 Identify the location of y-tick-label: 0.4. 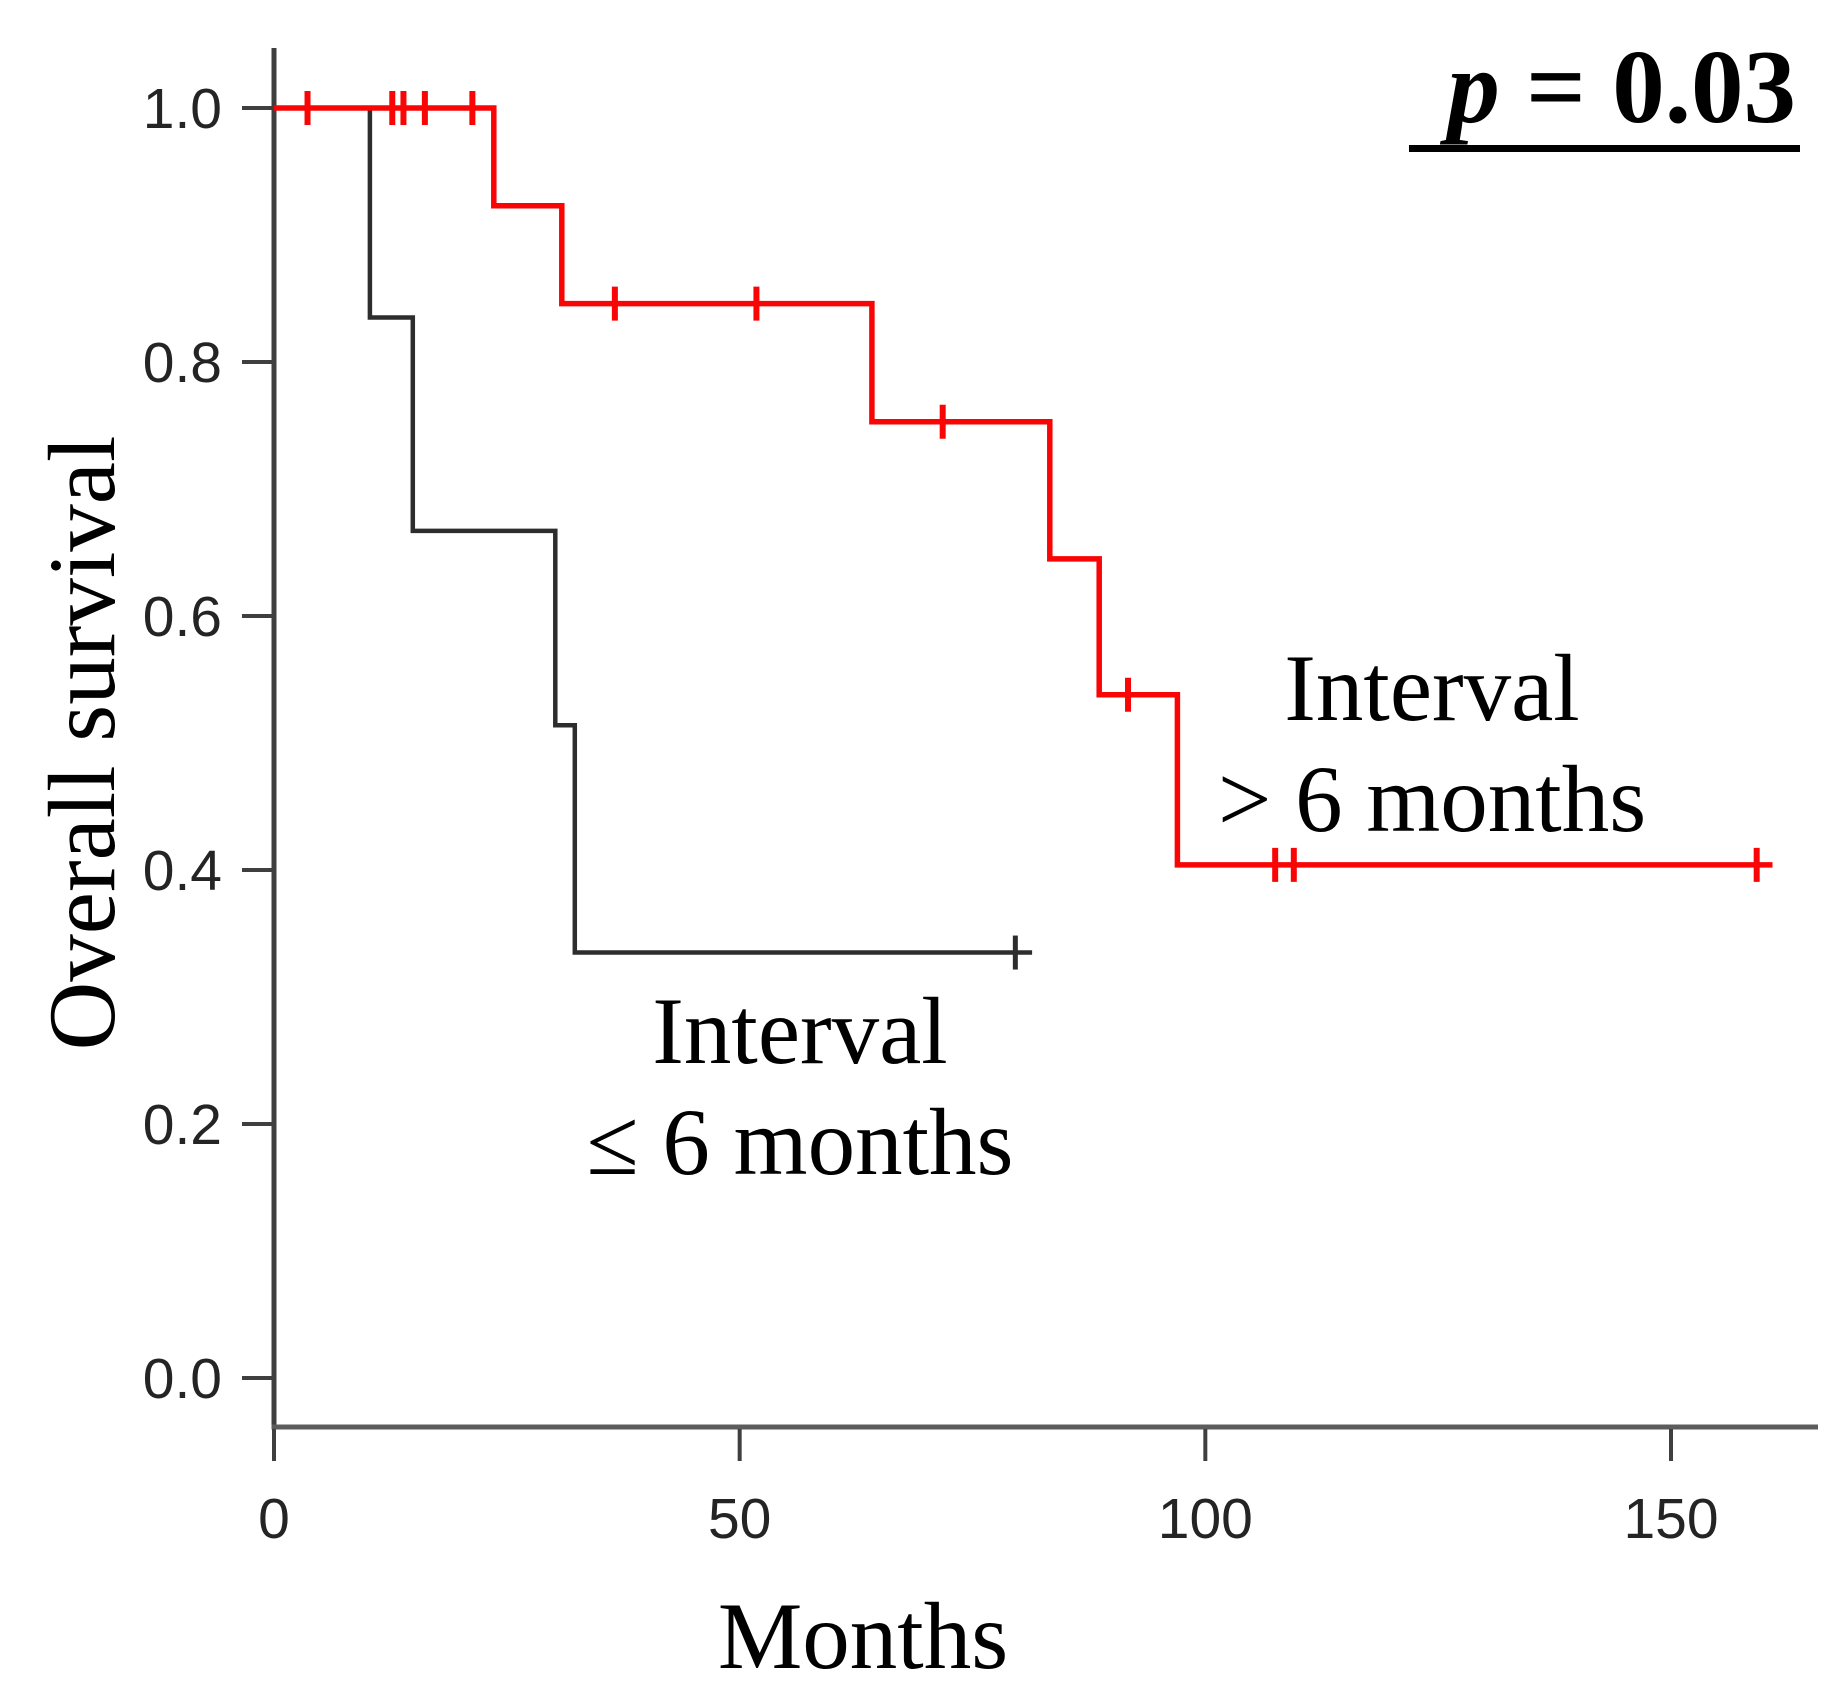
(182, 871).